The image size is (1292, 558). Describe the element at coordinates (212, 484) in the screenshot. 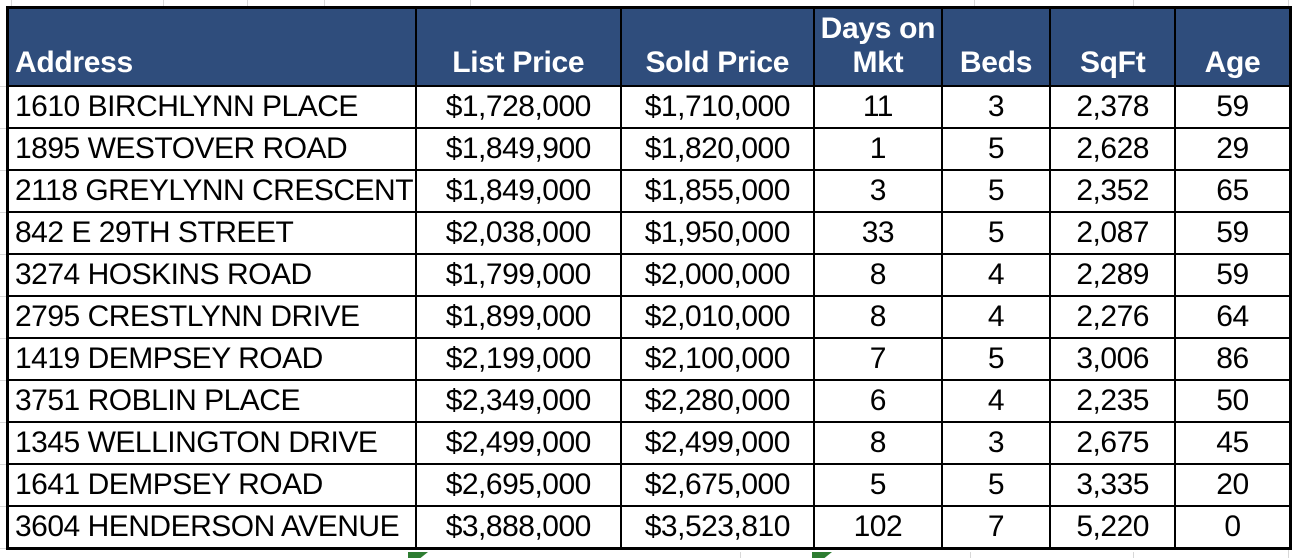

I see `cell-address: 1641 DEMPSEY ROAD` at that location.